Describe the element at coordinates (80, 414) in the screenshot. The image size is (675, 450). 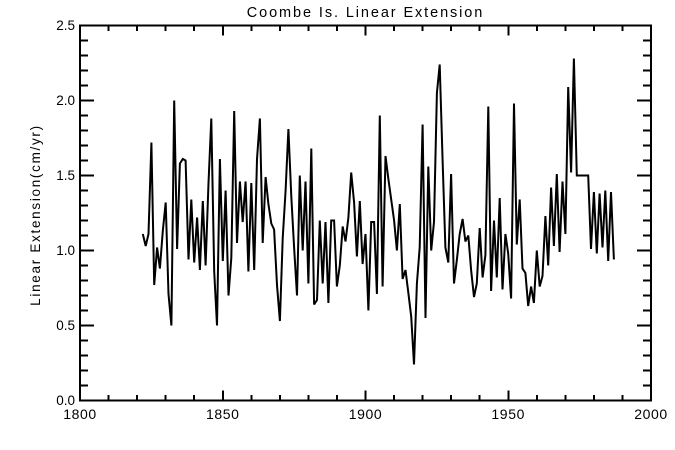
I see `svg-text: 1800` at that location.